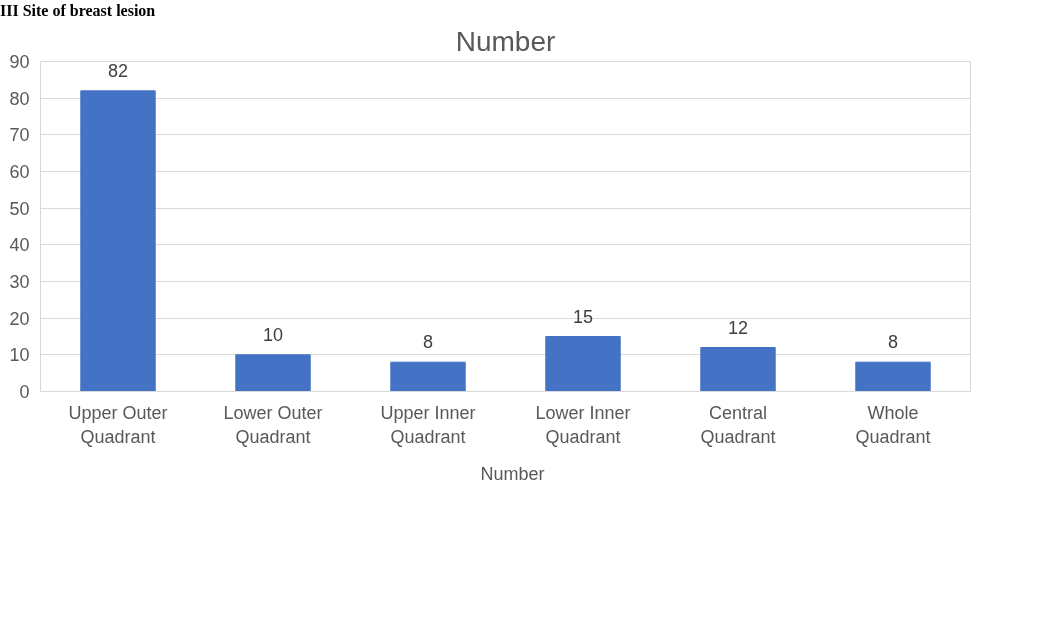  I want to click on y-tick-label: 30, so click(19, 282).